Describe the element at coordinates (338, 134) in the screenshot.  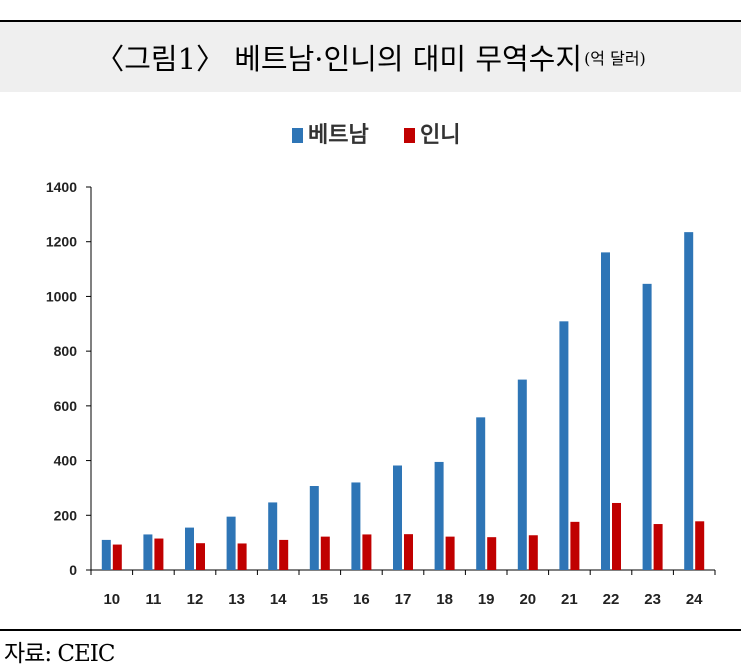
I see `legend-label: 베트남` at that location.